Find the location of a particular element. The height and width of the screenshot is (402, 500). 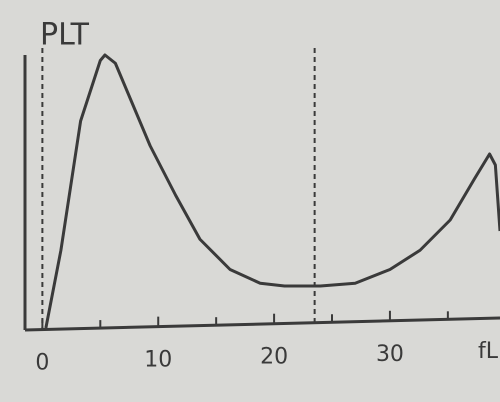

x-tick-label: 0 is located at coordinates (42, 363).